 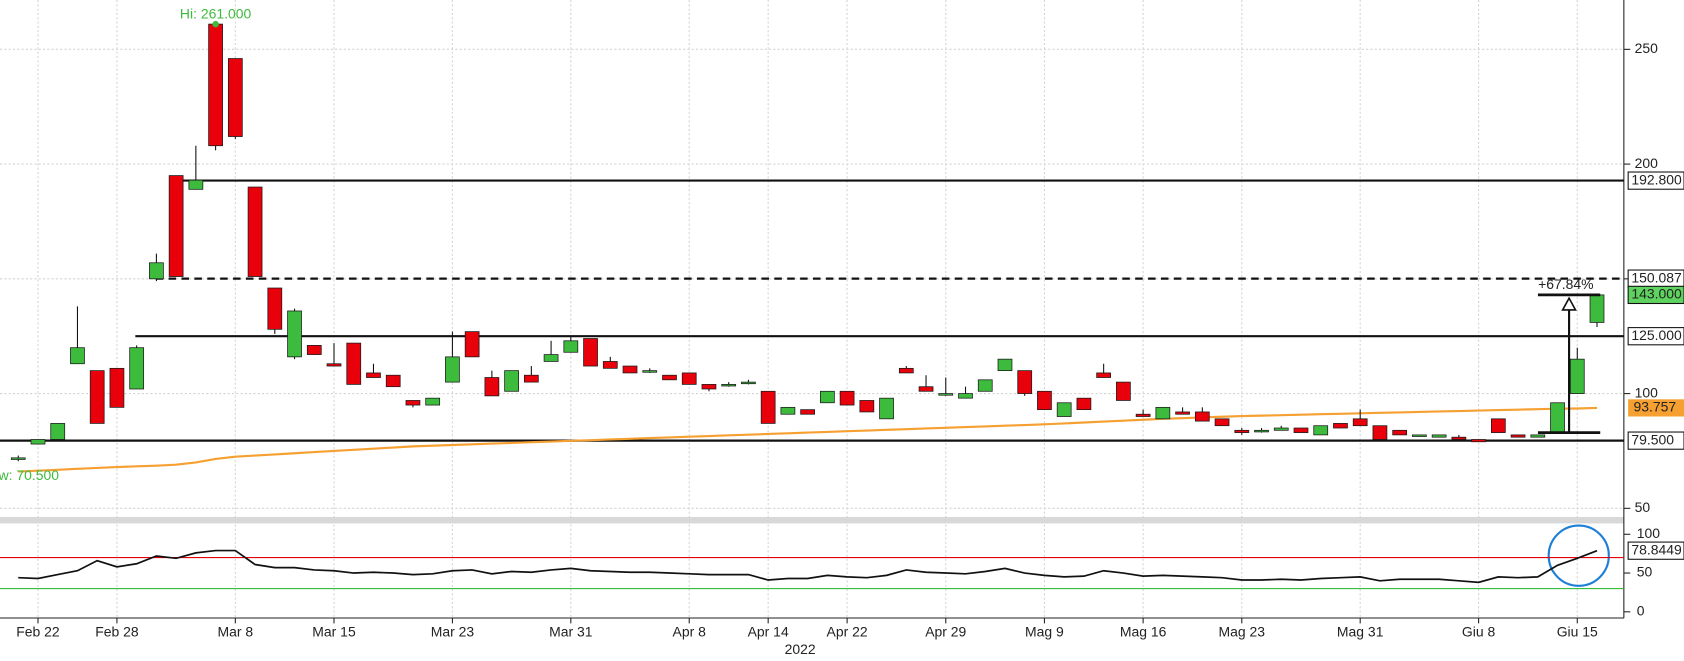 I want to click on x-tick-label: Apr 14, so click(x=768, y=632).